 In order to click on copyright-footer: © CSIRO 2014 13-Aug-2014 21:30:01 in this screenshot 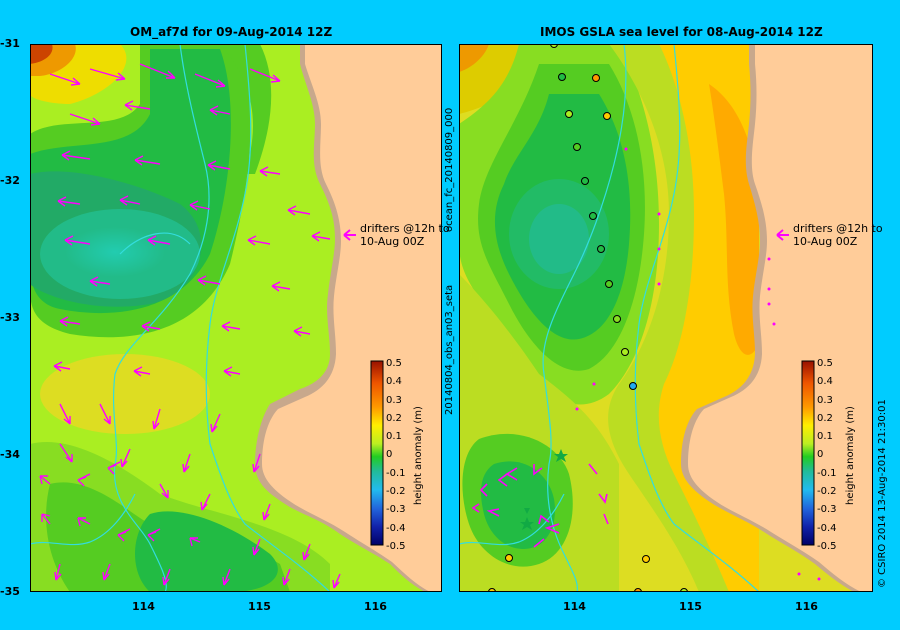, I will do `click(882, 493)`.